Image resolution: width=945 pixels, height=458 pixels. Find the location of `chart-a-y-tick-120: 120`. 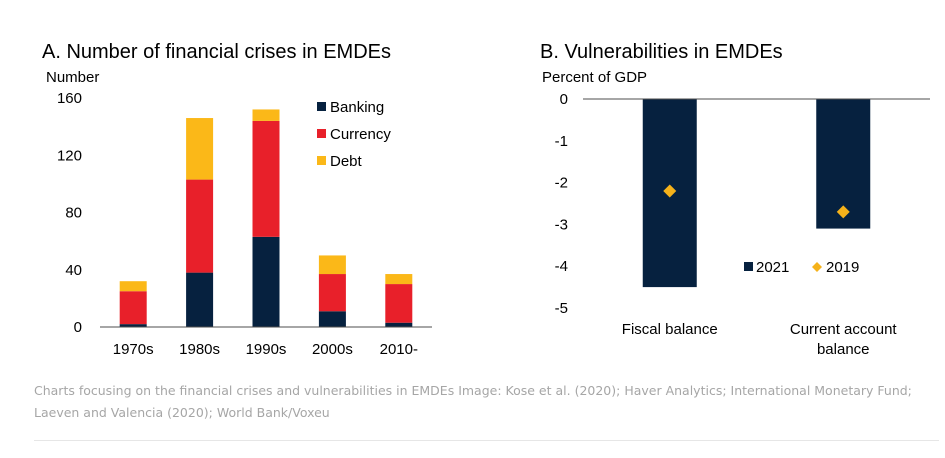

chart-a-y-tick-120: 120 is located at coordinates (69, 155).